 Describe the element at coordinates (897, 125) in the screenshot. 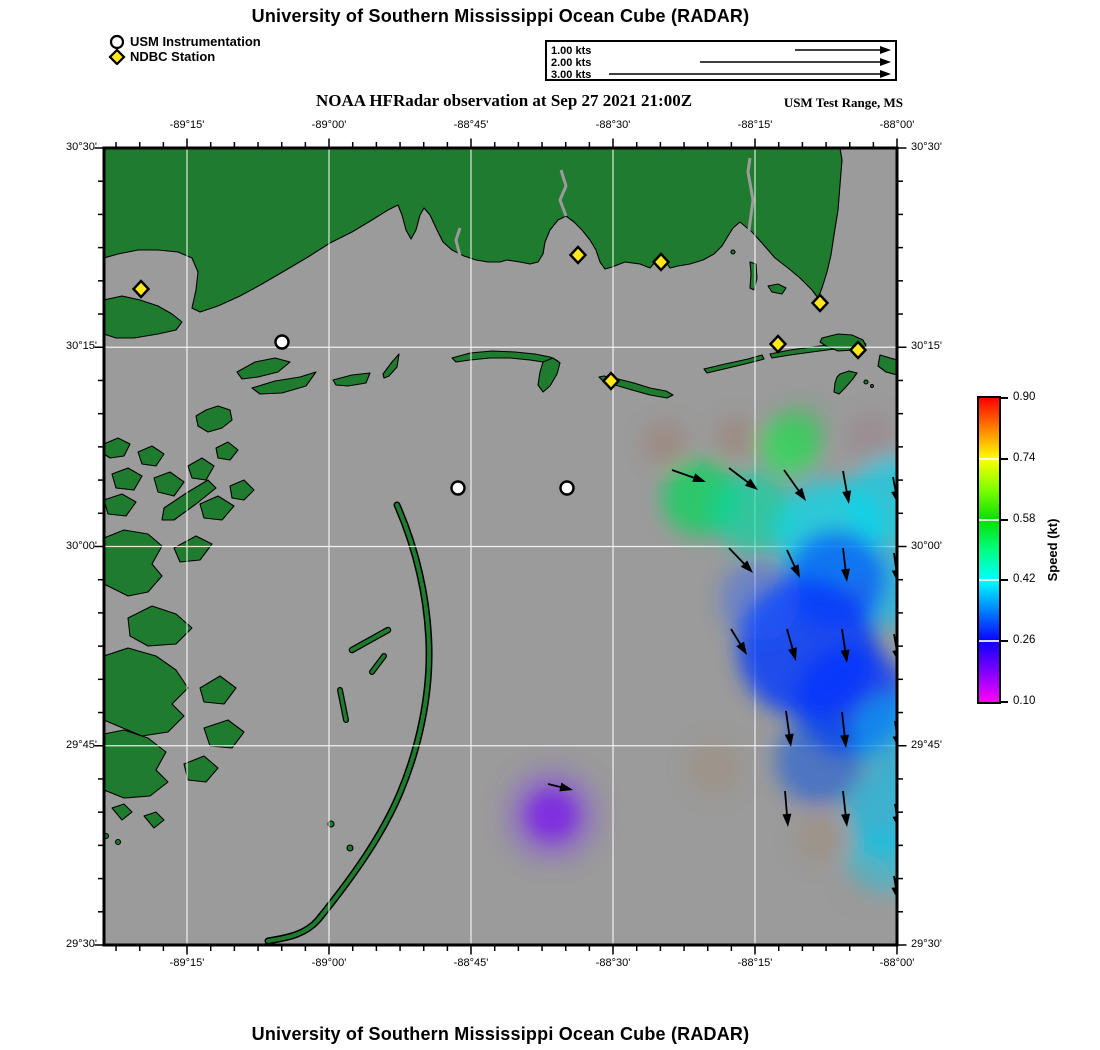

I see `x-axis-label-top: -88°00'` at that location.